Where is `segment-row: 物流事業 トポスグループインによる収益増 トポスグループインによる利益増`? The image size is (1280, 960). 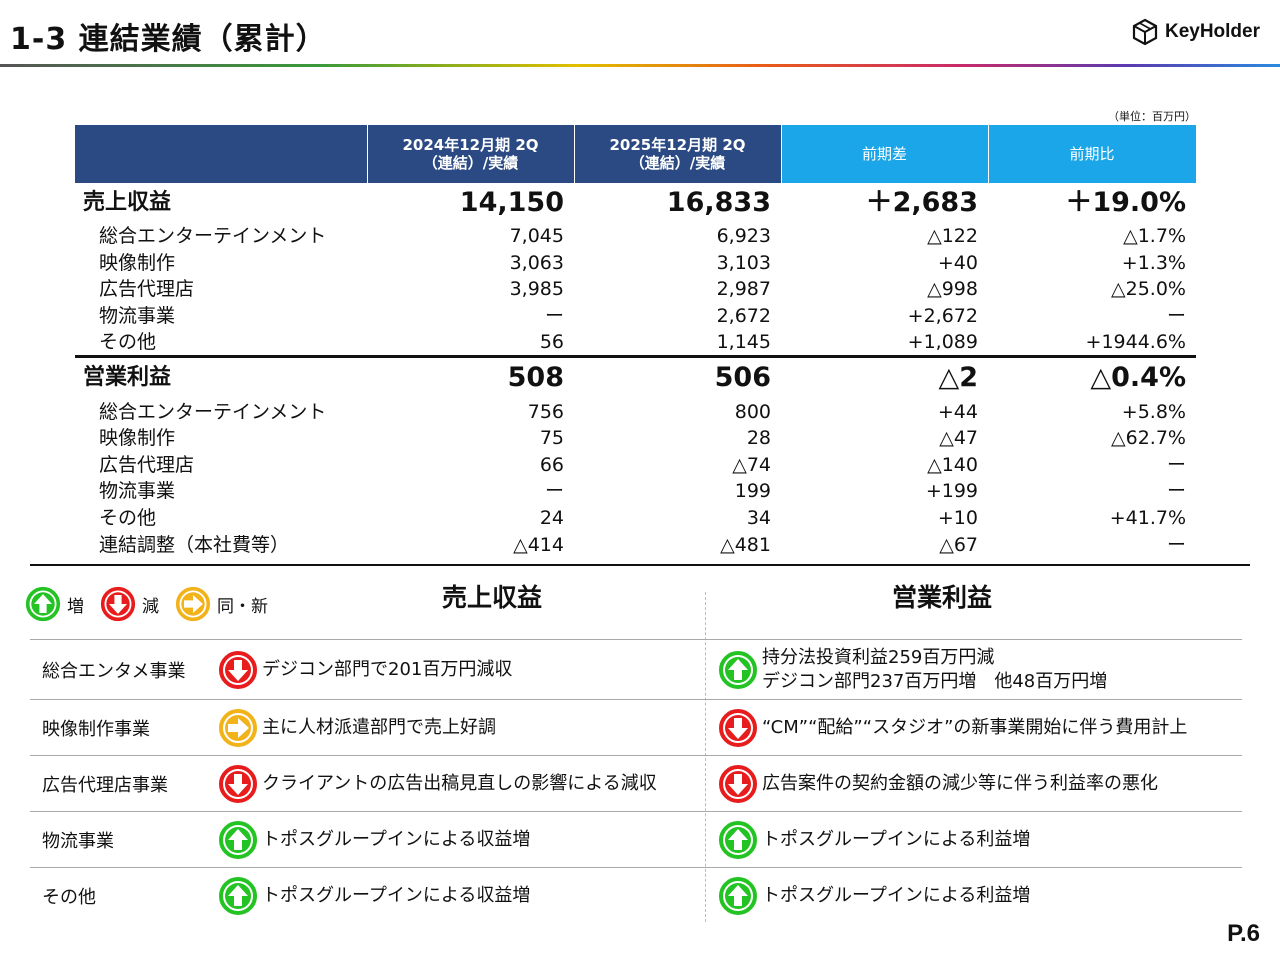
segment-row: 物流事業 トポスグループインによる収益増 トポスグループインによる利益増 is located at coordinates (636, 839).